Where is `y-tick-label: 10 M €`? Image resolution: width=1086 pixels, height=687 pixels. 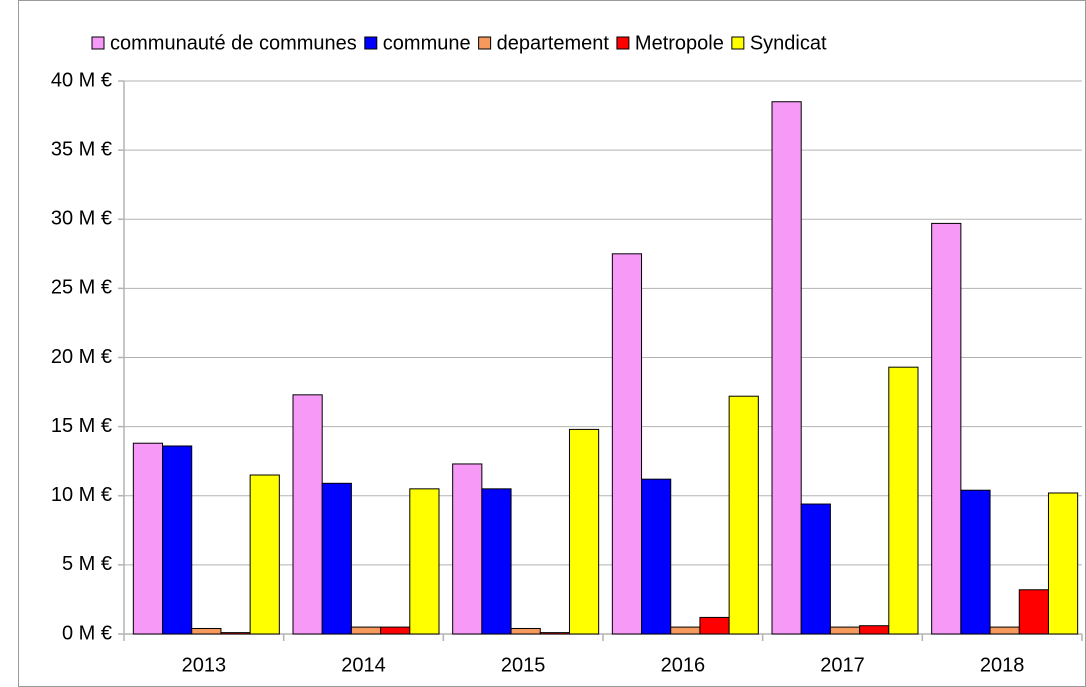 y-tick-label: 10 M € is located at coordinates (81, 495).